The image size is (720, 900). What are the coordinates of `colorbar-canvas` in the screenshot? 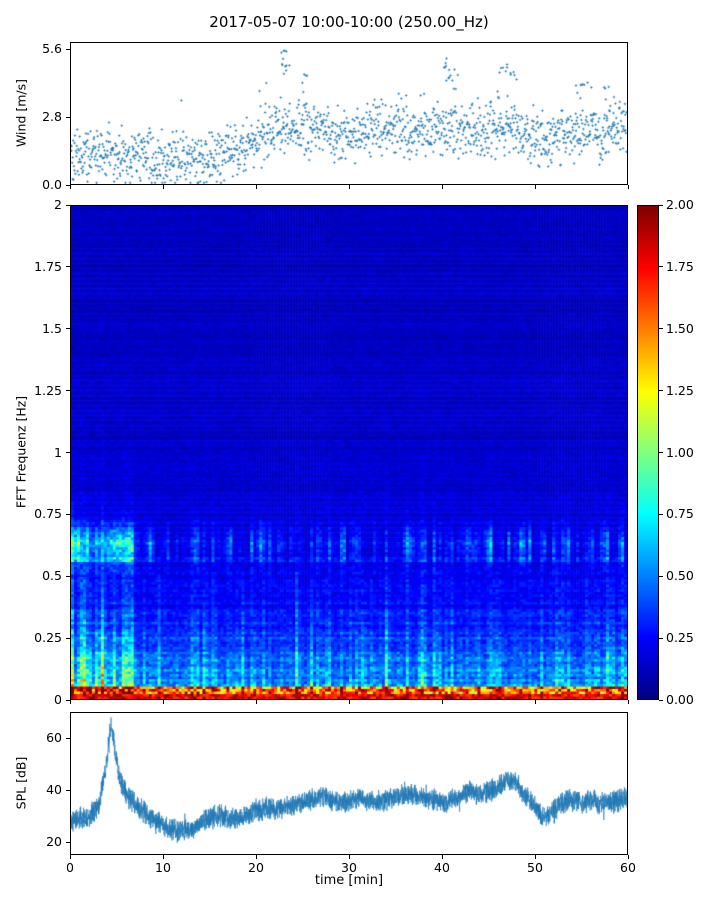 It's located at (648, 452).